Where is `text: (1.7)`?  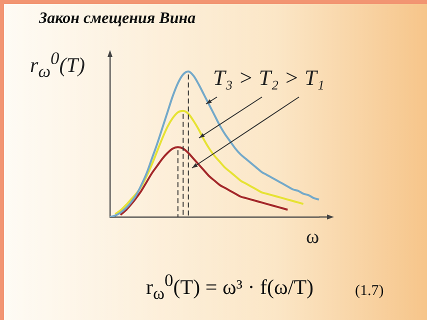 text: (1.7) is located at coordinates (369, 291).